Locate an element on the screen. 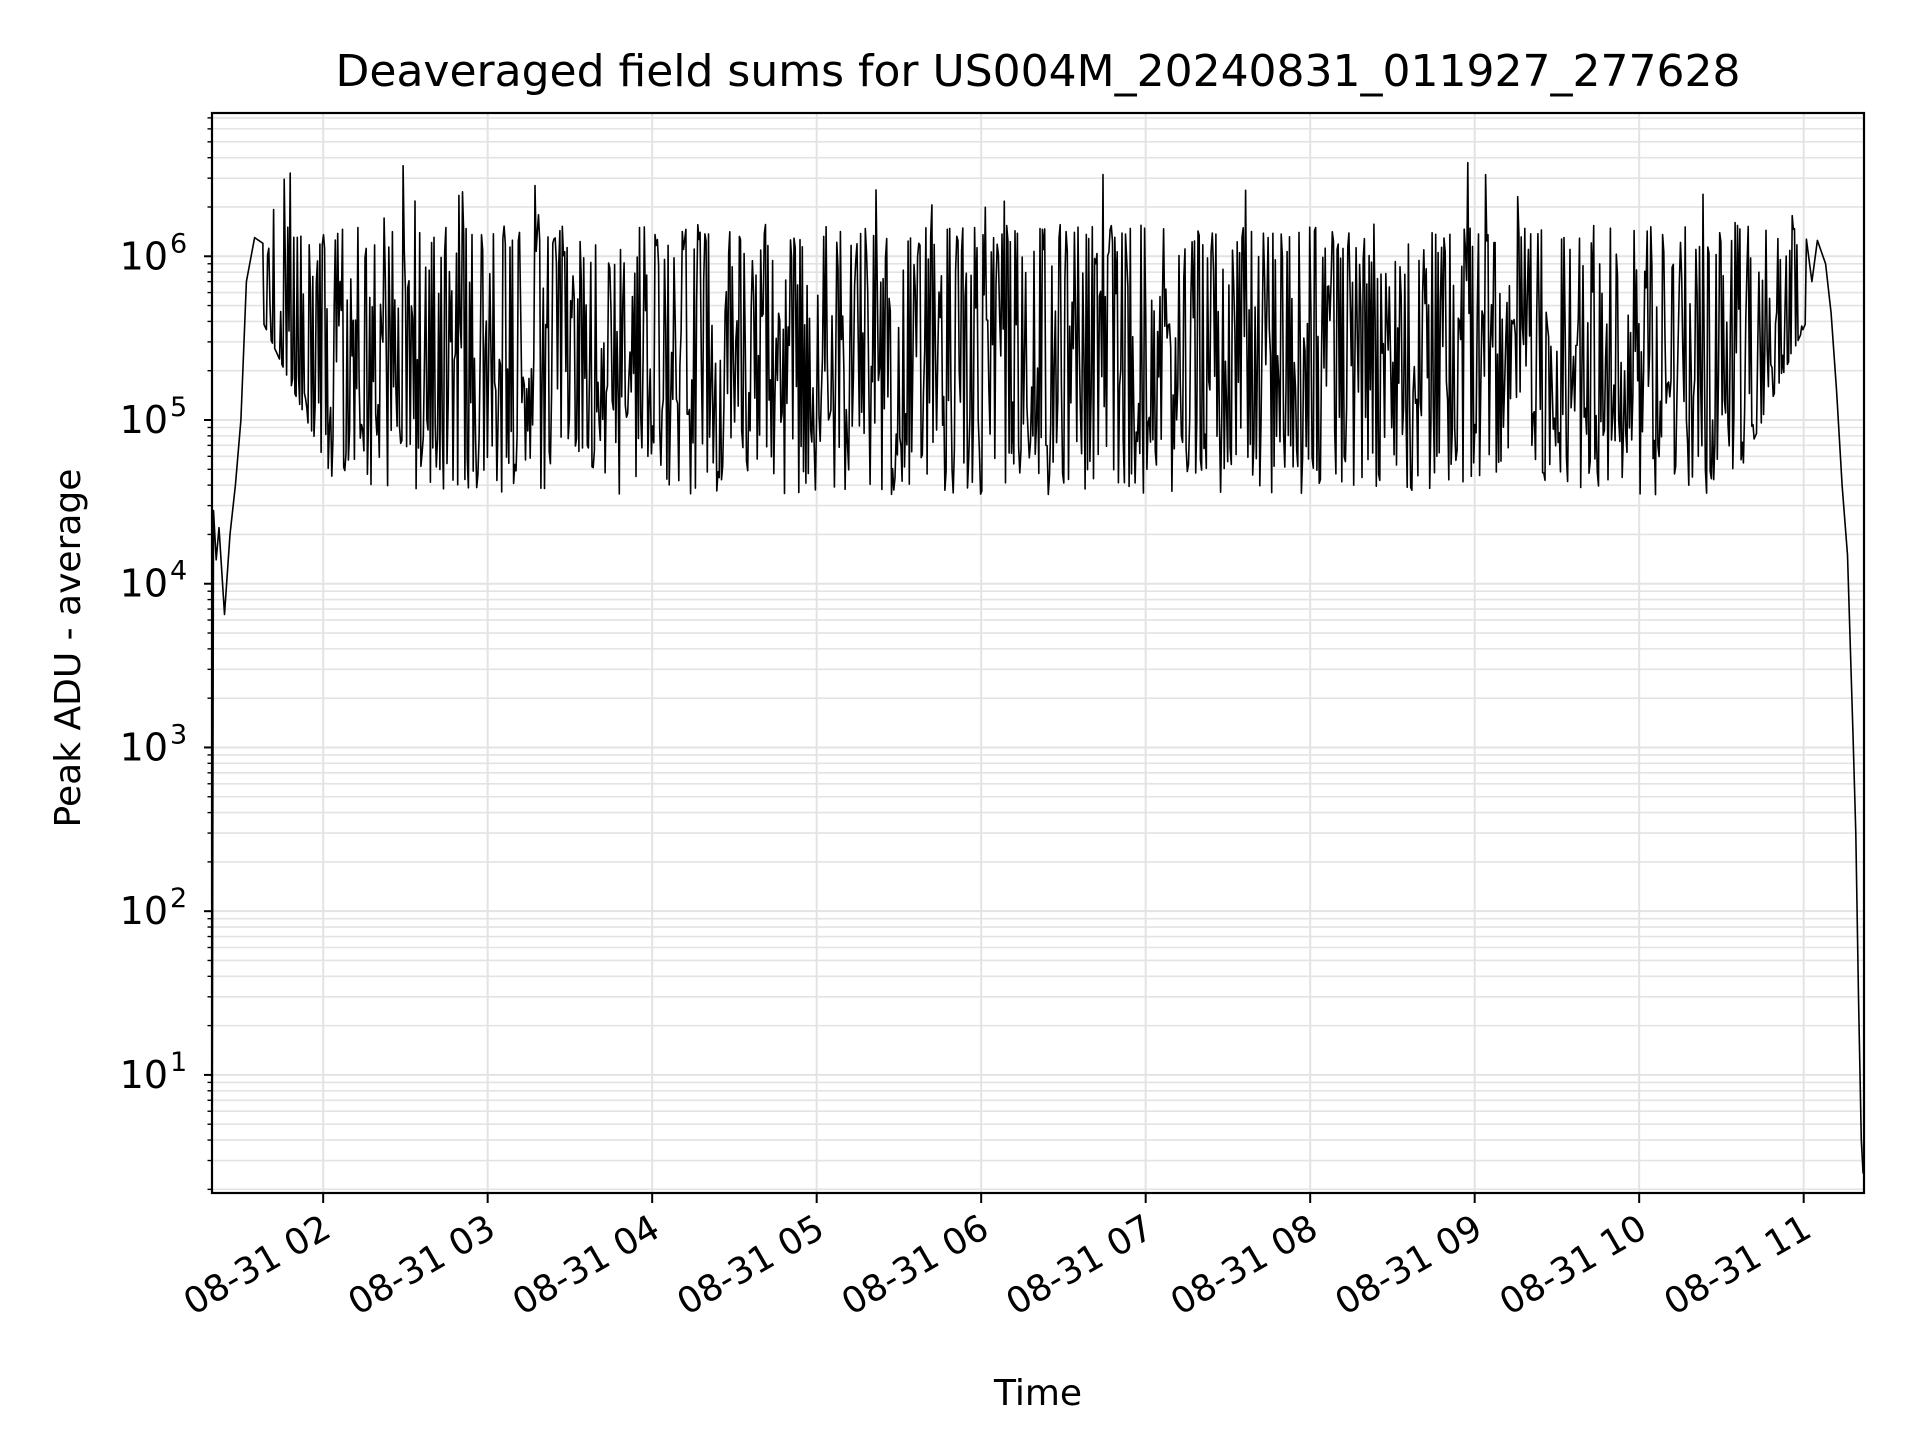  y-tick-exponent: 1 is located at coordinates (178, 1062).